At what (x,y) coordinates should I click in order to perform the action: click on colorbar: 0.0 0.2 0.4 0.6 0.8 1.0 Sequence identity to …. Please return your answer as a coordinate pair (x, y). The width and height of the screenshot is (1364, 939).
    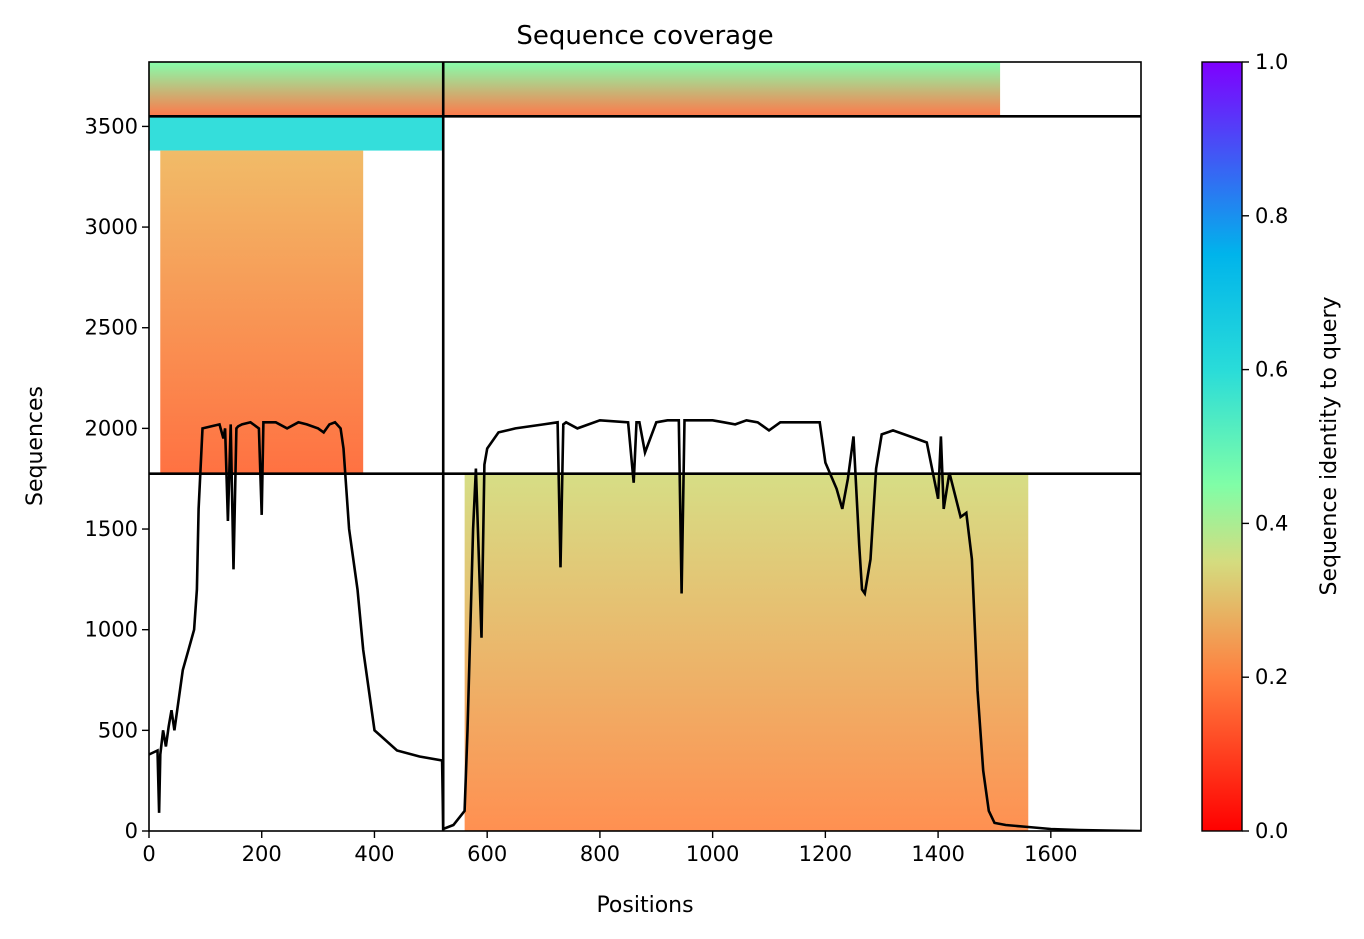
    Looking at the image, I should click on (1271, 446).